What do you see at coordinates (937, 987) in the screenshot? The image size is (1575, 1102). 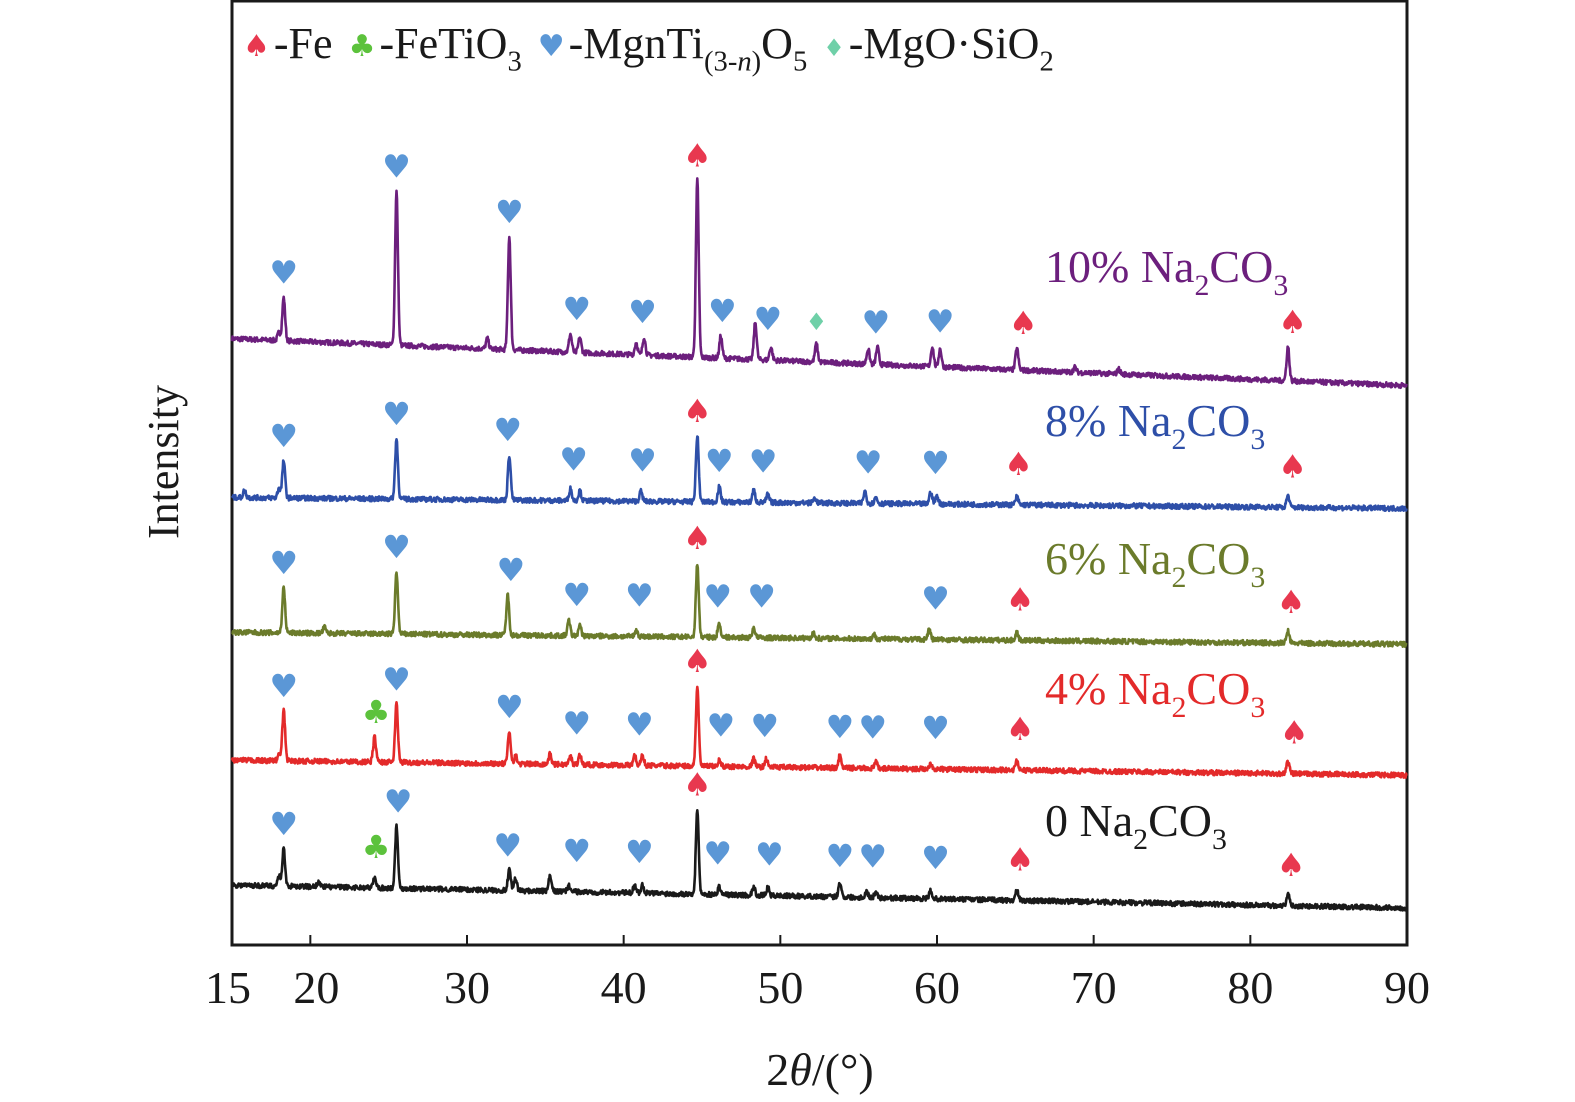 I see `x-tick-label: 60` at bounding box center [937, 987].